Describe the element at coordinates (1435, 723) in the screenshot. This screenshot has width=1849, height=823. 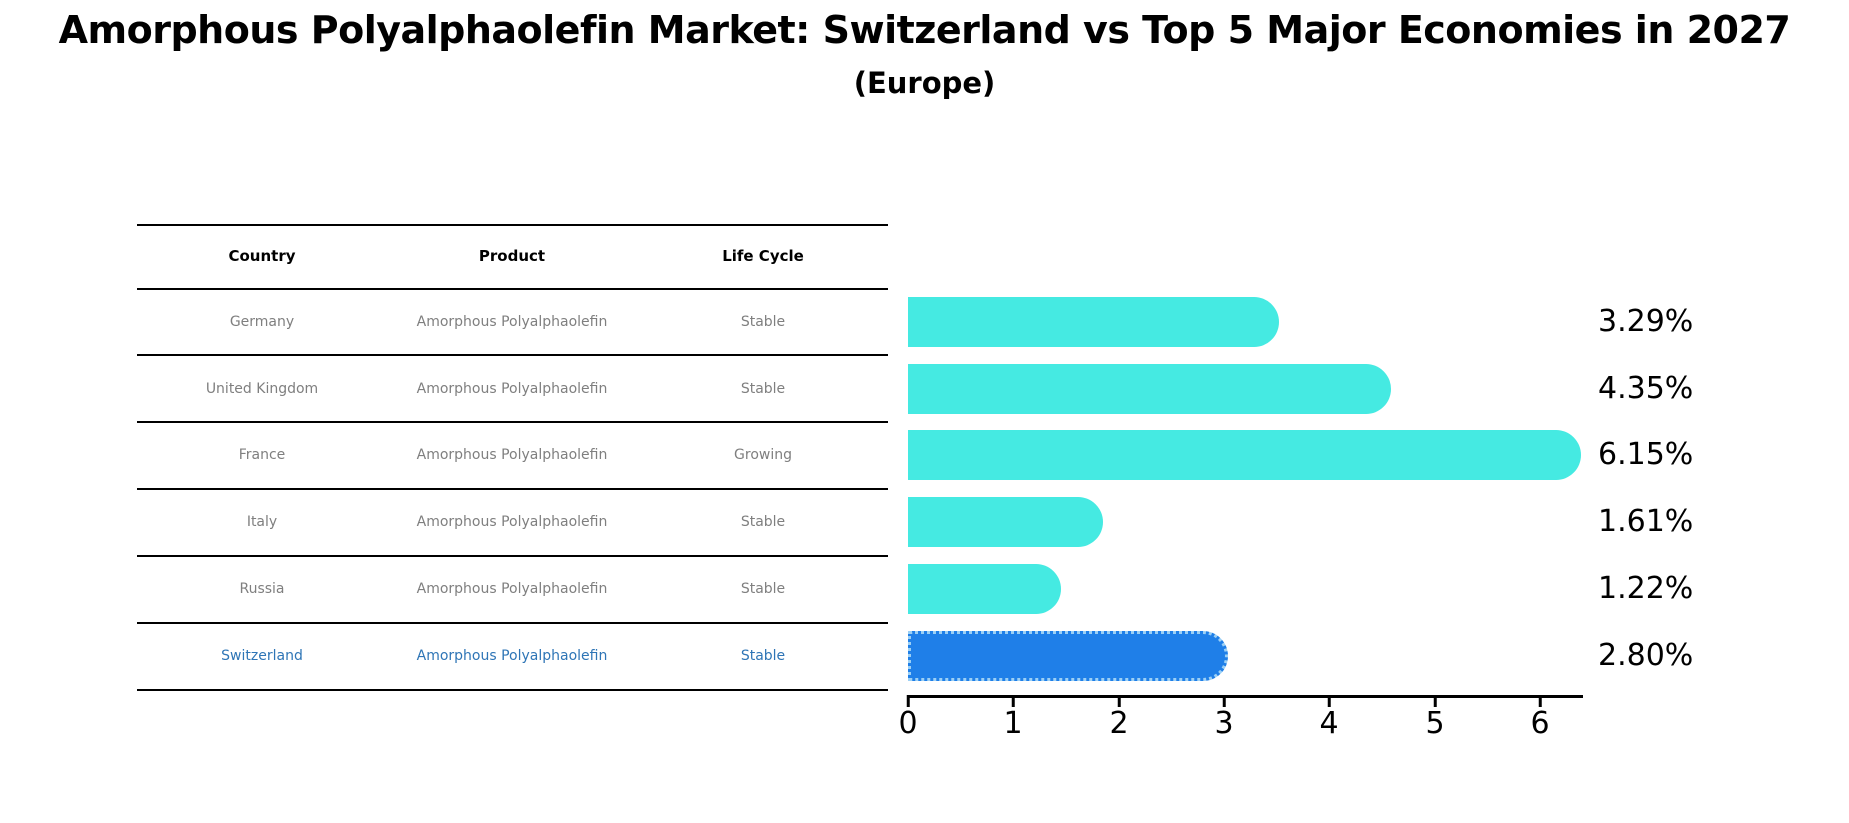
I see `x-axis-tick-label: 5` at that location.